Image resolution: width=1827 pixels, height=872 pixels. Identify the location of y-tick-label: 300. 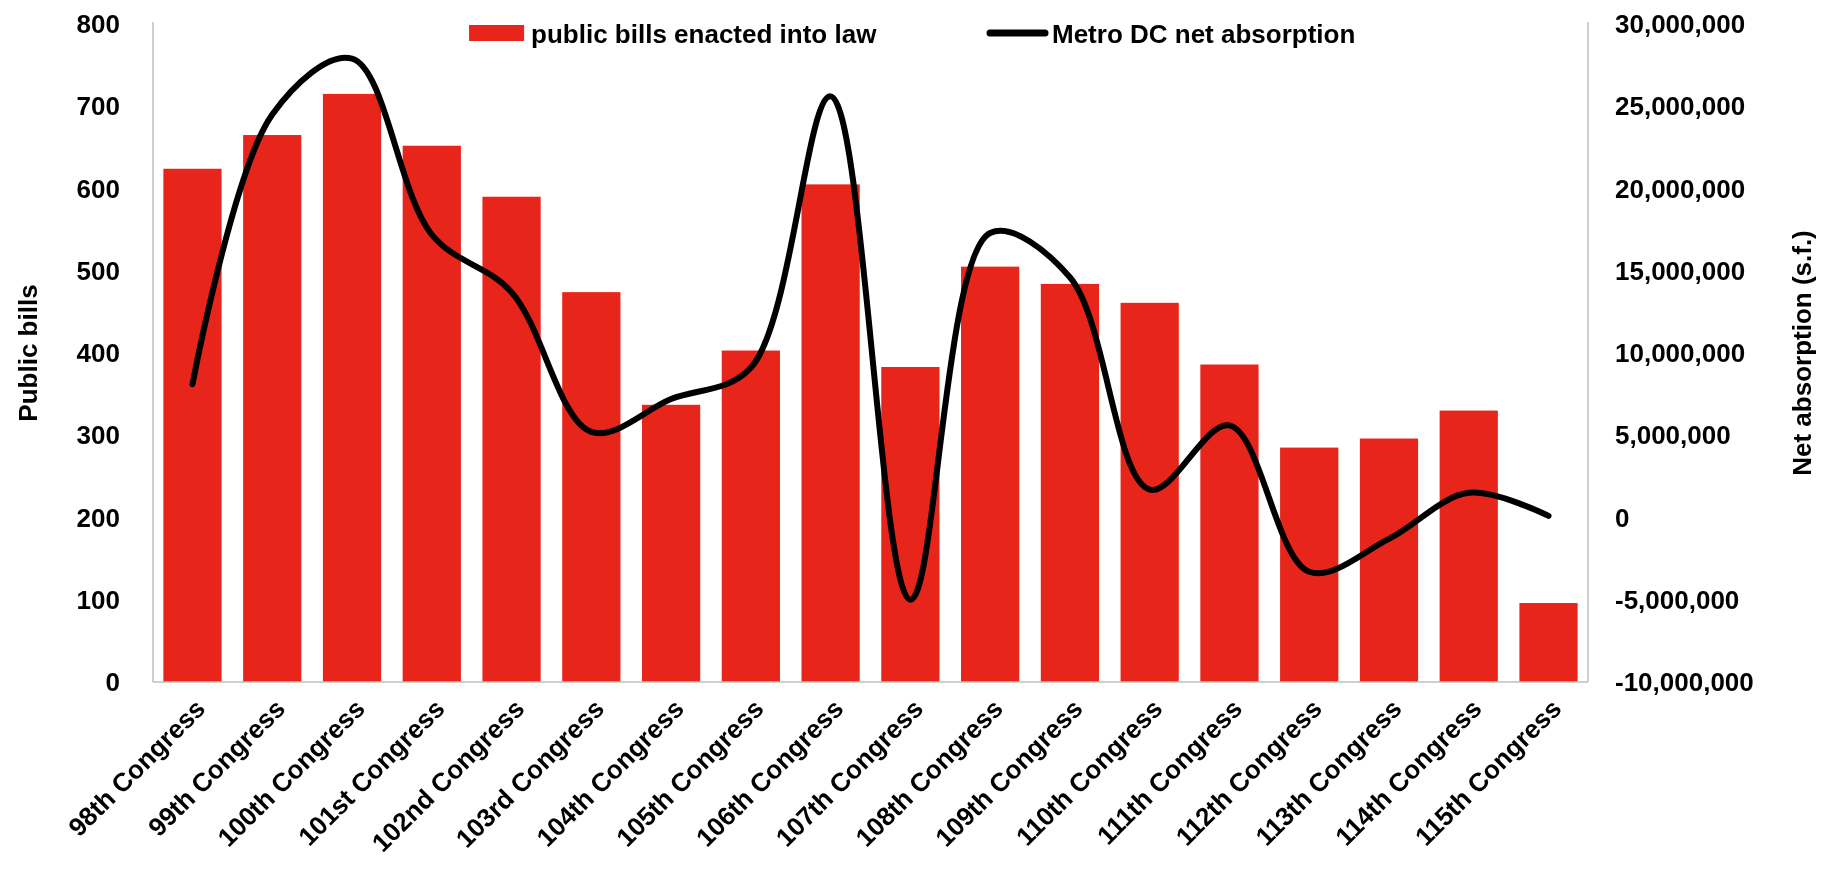
(98, 435).